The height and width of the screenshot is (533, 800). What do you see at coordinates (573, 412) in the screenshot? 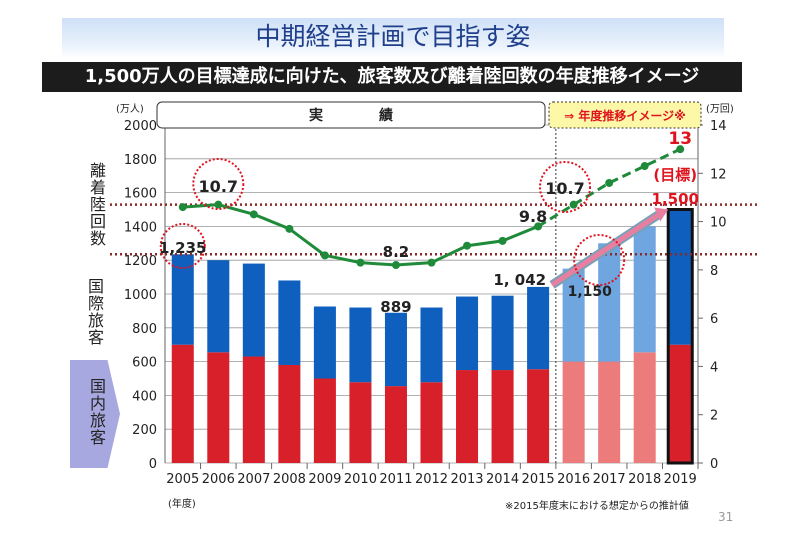
I see `bar-domestic-2016` at bounding box center [573, 412].